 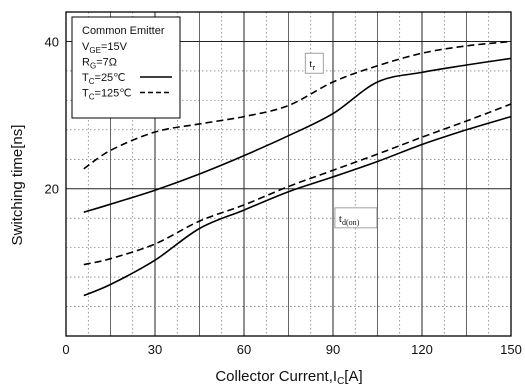 What do you see at coordinates (333, 349) in the screenshot?
I see `x-tick-label: 90` at bounding box center [333, 349].